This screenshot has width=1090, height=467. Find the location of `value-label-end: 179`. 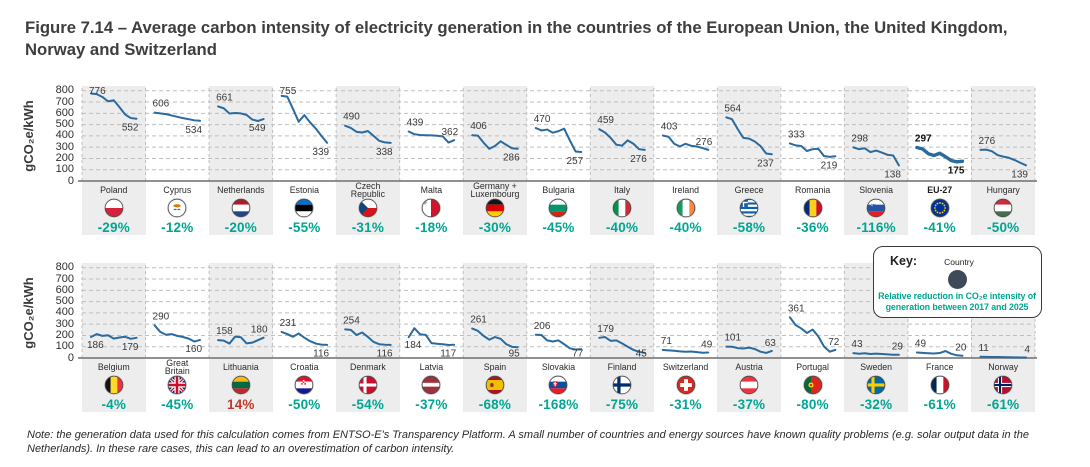

value-label-end: 179 is located at coordinates (130, 347).